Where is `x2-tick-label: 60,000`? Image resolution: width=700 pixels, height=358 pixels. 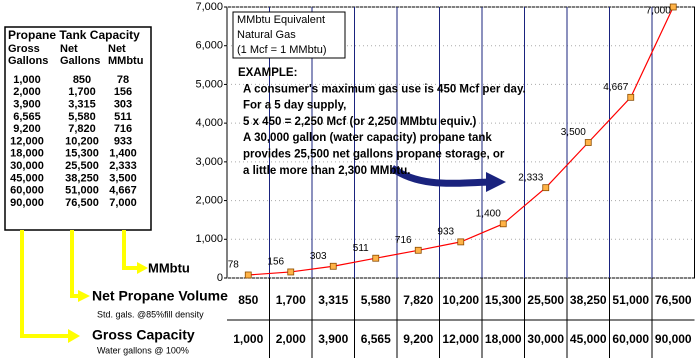
x2-tick-label: 60,000 is located at coordinates (630, 339).